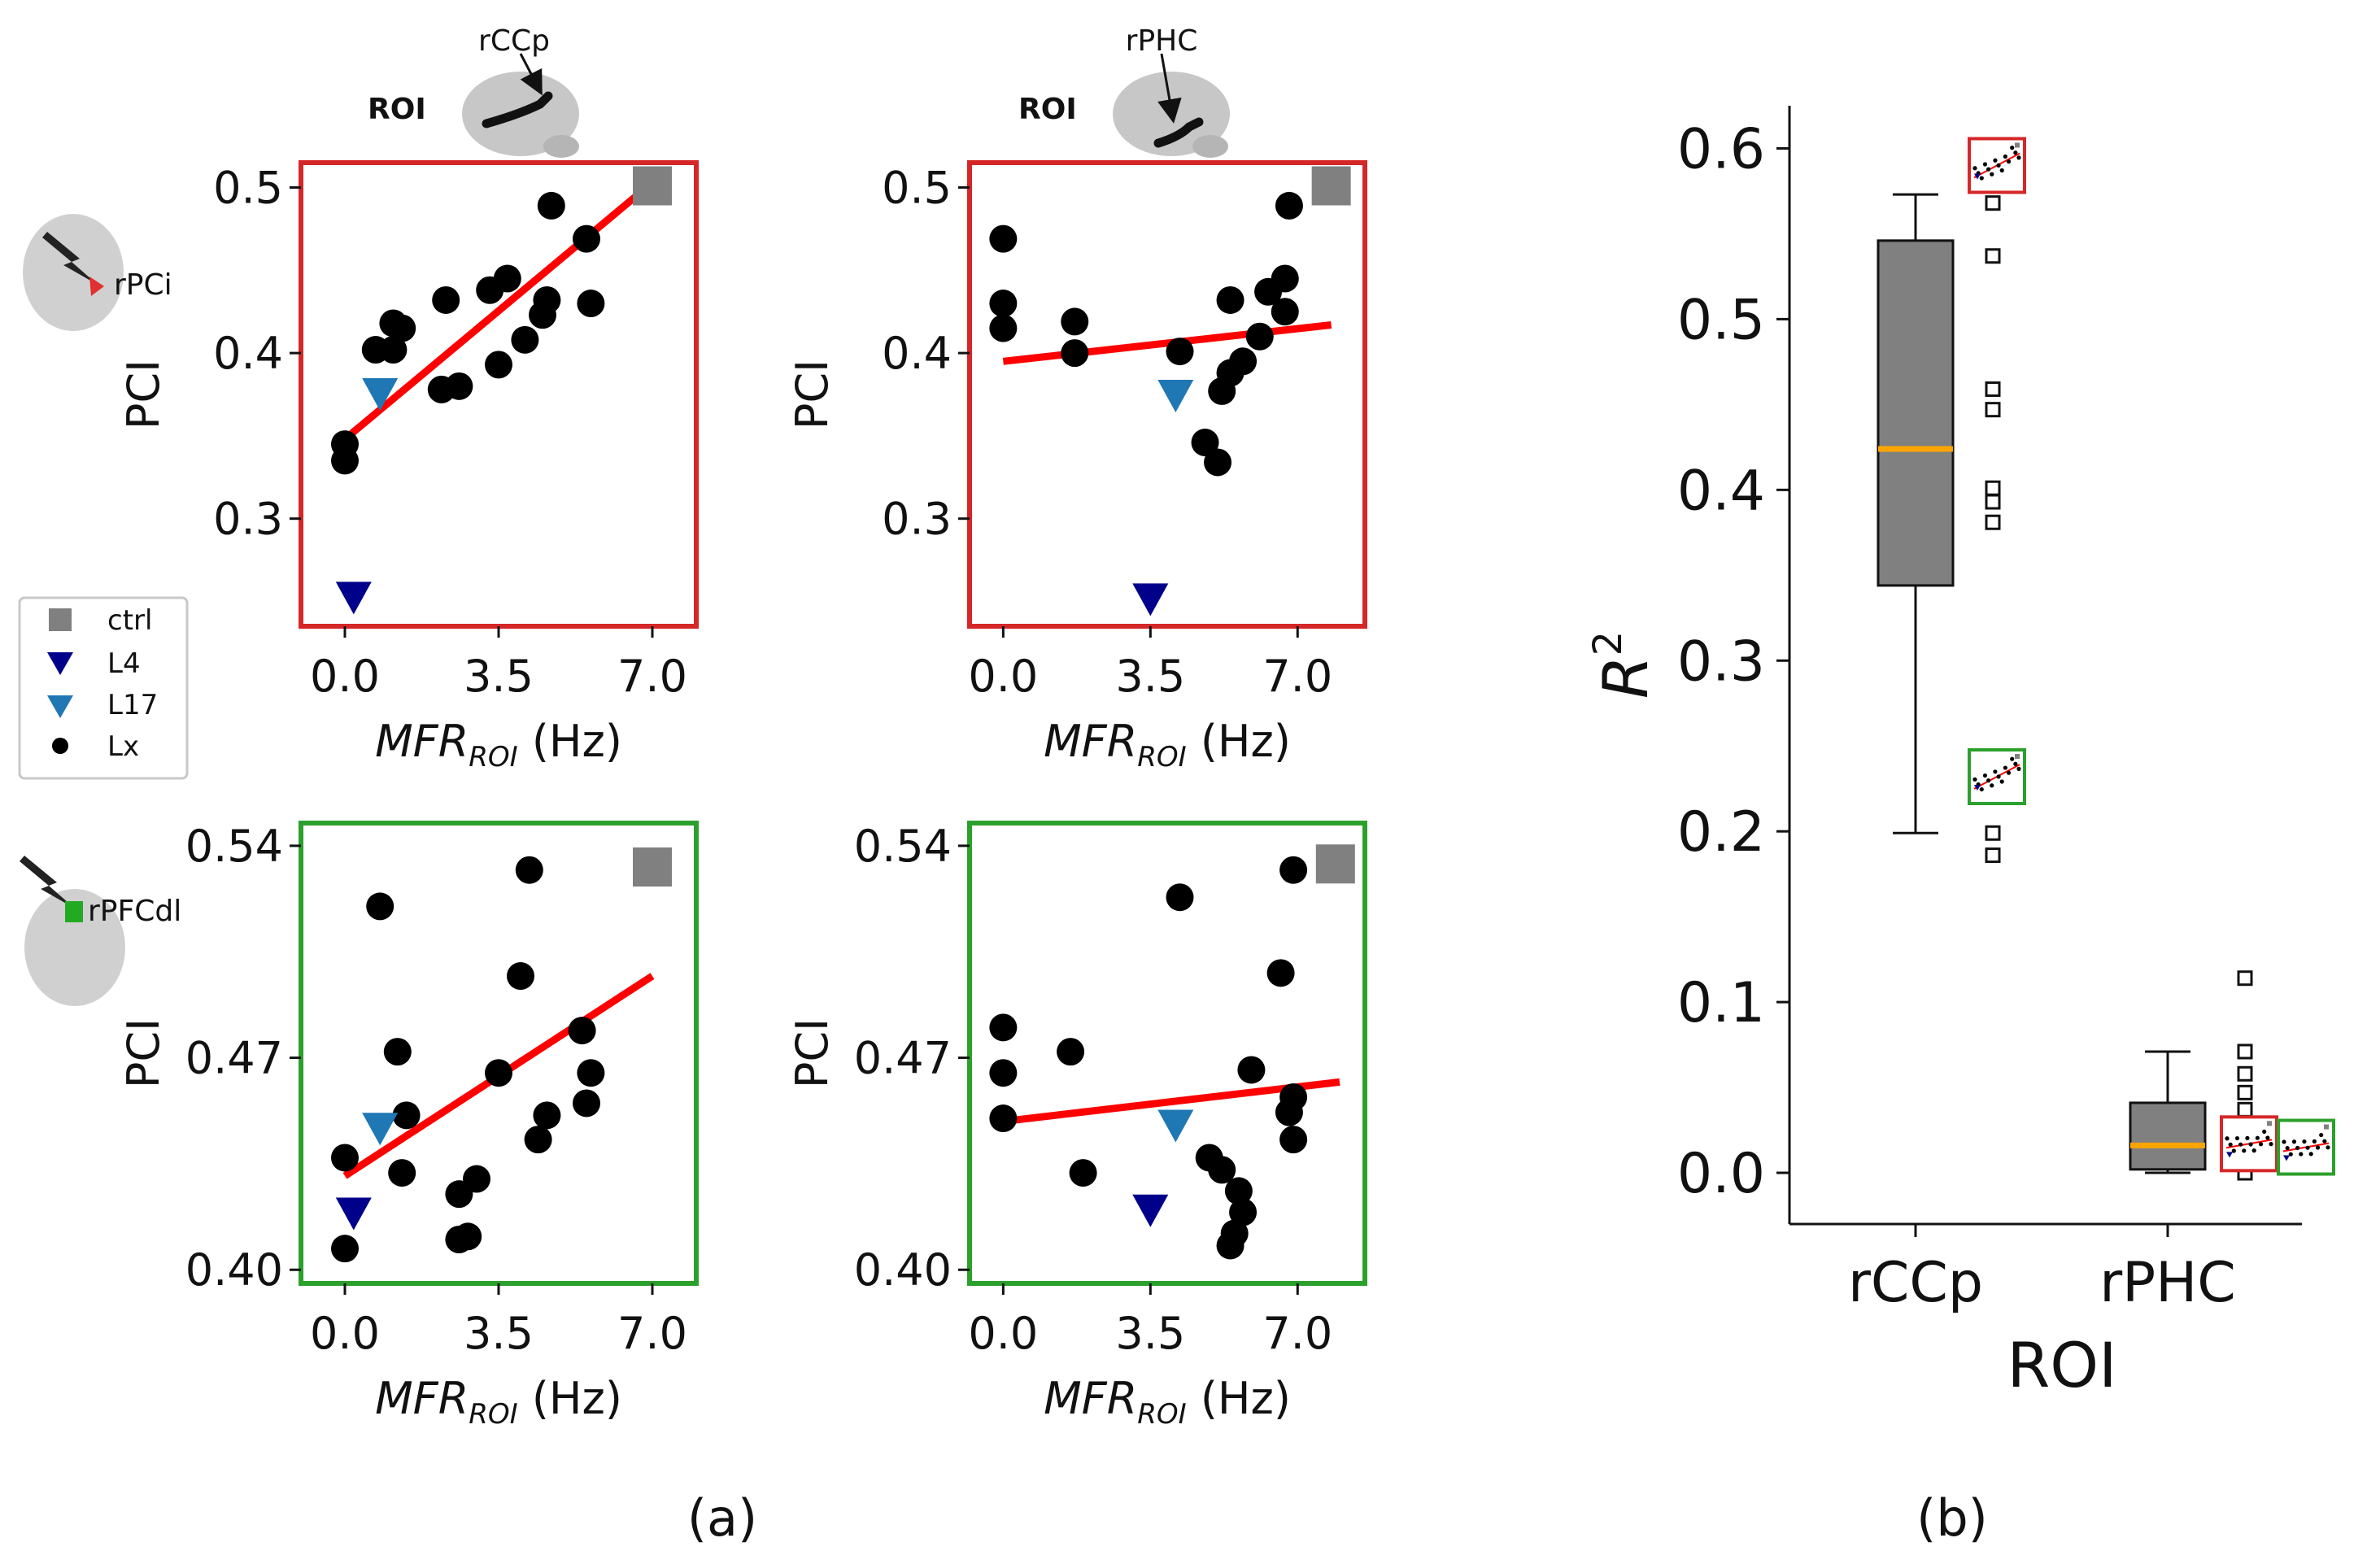 This screenshot has height=1564, width=2380. I want to click on roi-label-col2: ROI, so click(1048, 110).